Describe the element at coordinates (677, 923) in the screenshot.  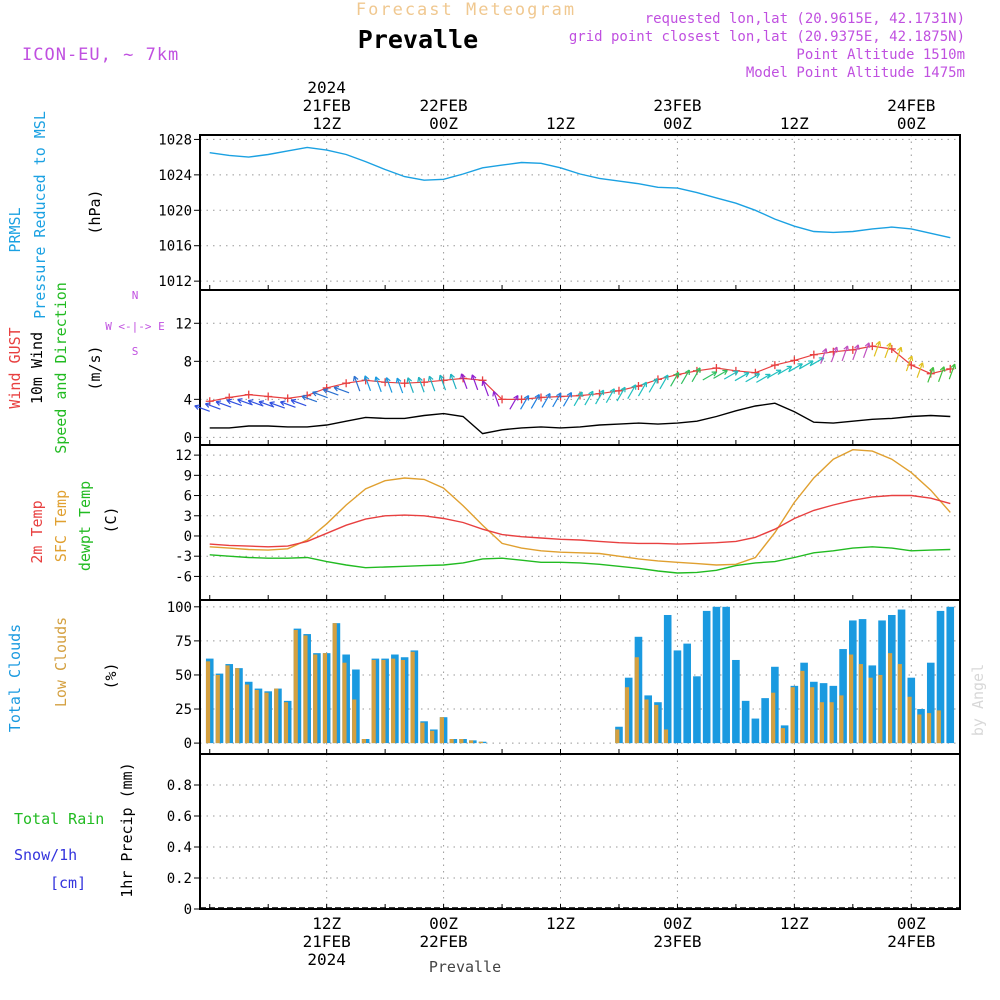
I see `bottom-axis-label: 00Z` at that location.